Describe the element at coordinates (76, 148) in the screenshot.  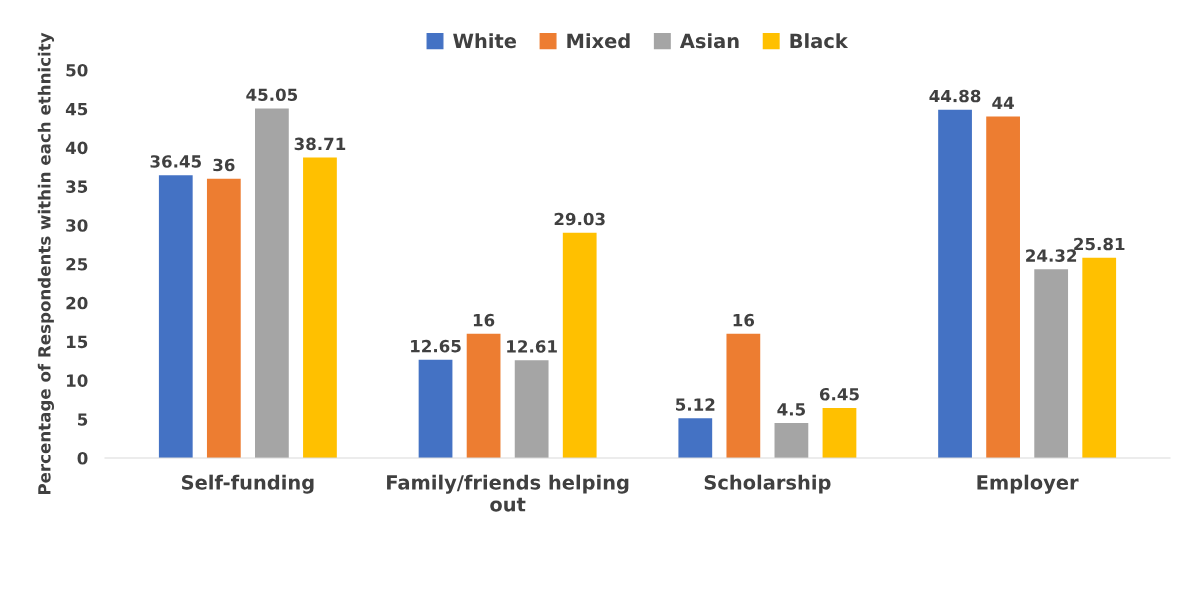
I see `y-tick-label: 40` at that location.